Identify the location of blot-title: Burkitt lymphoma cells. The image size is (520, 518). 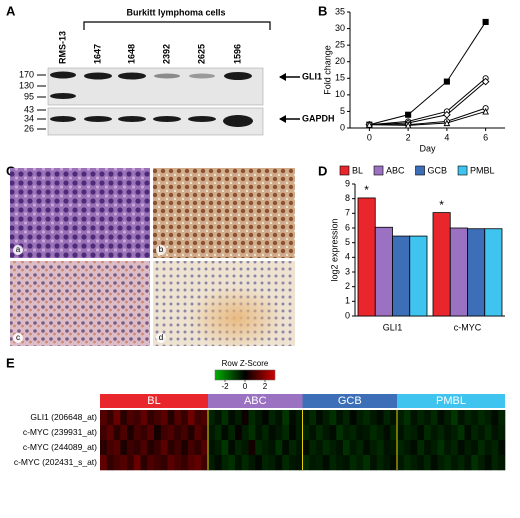
(175, 12).